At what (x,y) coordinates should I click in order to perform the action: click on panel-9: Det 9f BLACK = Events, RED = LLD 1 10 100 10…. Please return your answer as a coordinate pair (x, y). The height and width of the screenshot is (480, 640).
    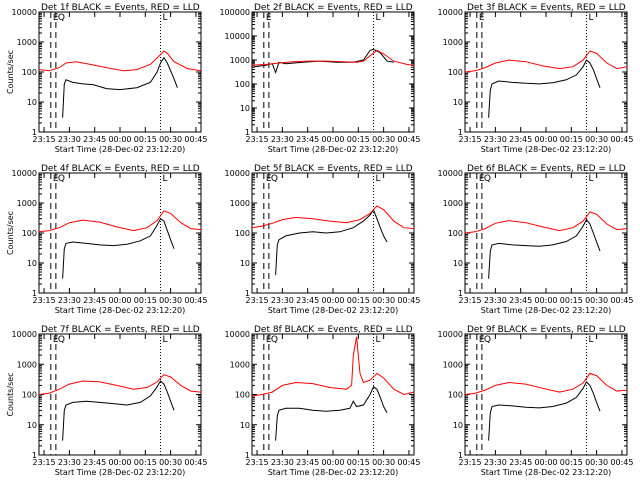
    Looking at the image, I should click on (536, 401).